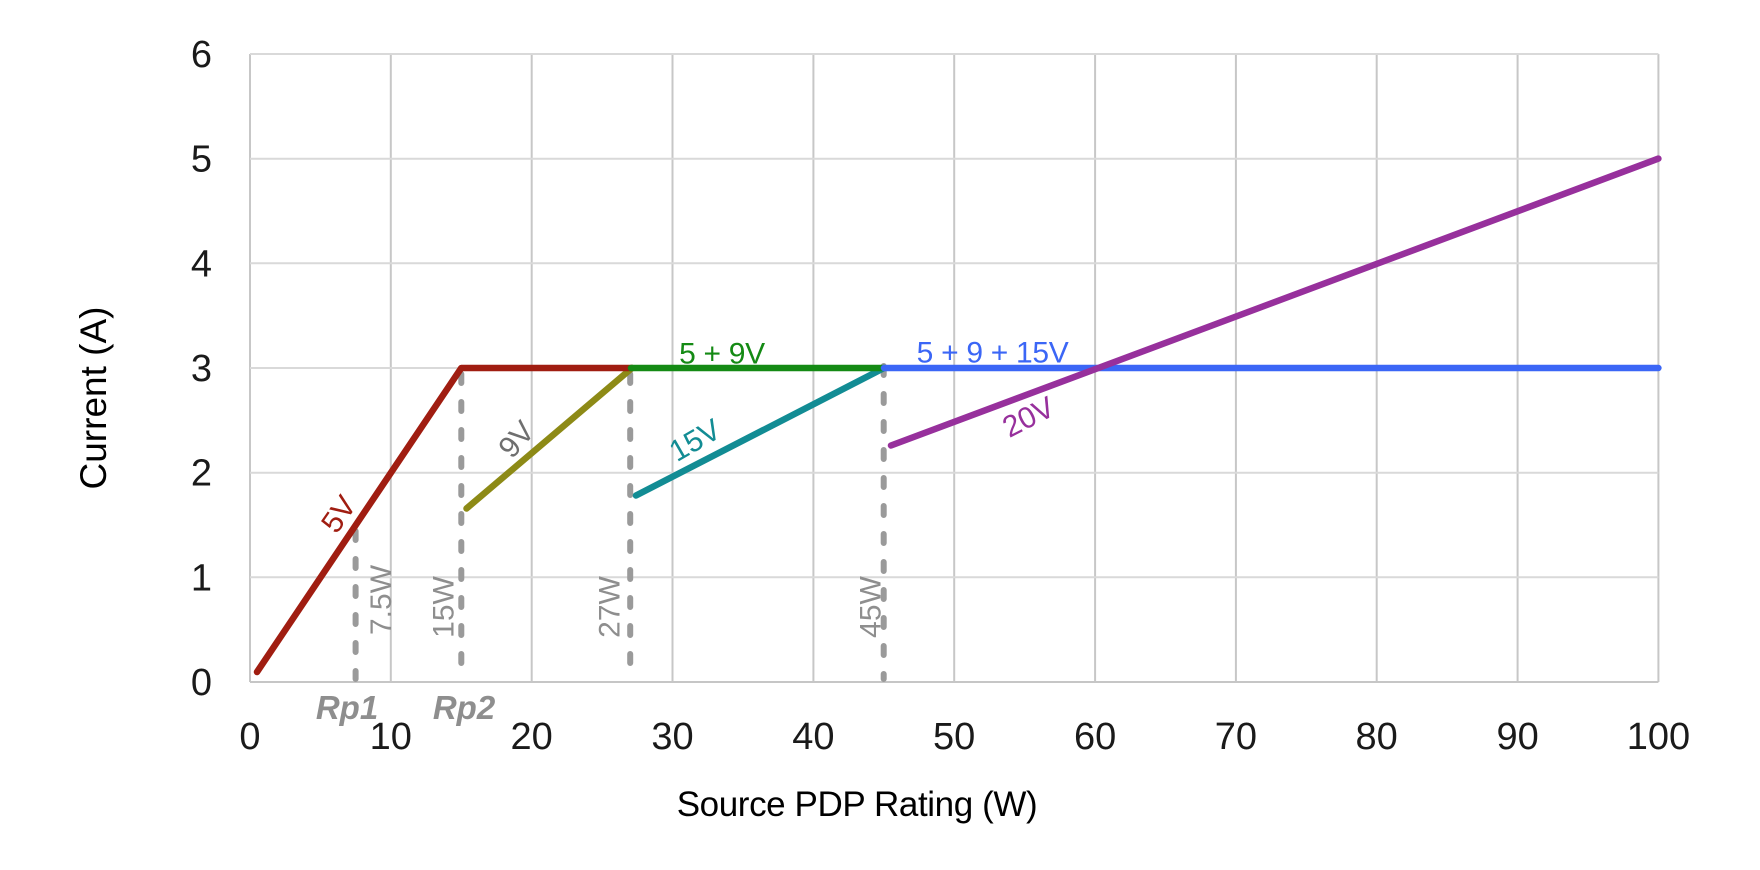  Describe the element at coordinates (672, 737) in the screenshot. I see `svg-text: 30` at that location.